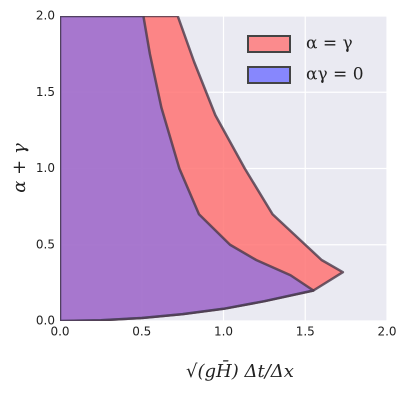 The image size is (407, 407). What do you see at coordinates (45, 16) in the screenshot?
I see `y-tick-label: 2.0` at bounding box center [45, 16].